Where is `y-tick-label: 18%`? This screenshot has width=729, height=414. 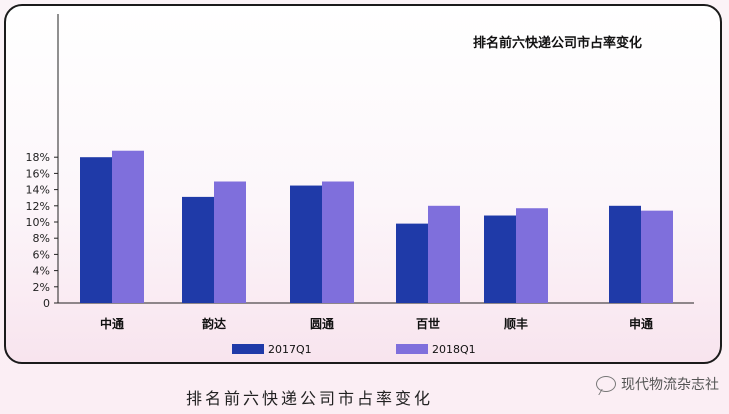
y-tick-label: 18% is located at coordinates (38, 157).